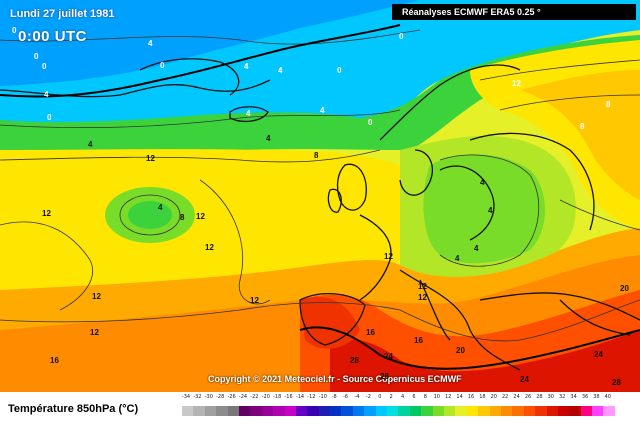  I want to click on legend-tick-label: 0, so click(380, 397).